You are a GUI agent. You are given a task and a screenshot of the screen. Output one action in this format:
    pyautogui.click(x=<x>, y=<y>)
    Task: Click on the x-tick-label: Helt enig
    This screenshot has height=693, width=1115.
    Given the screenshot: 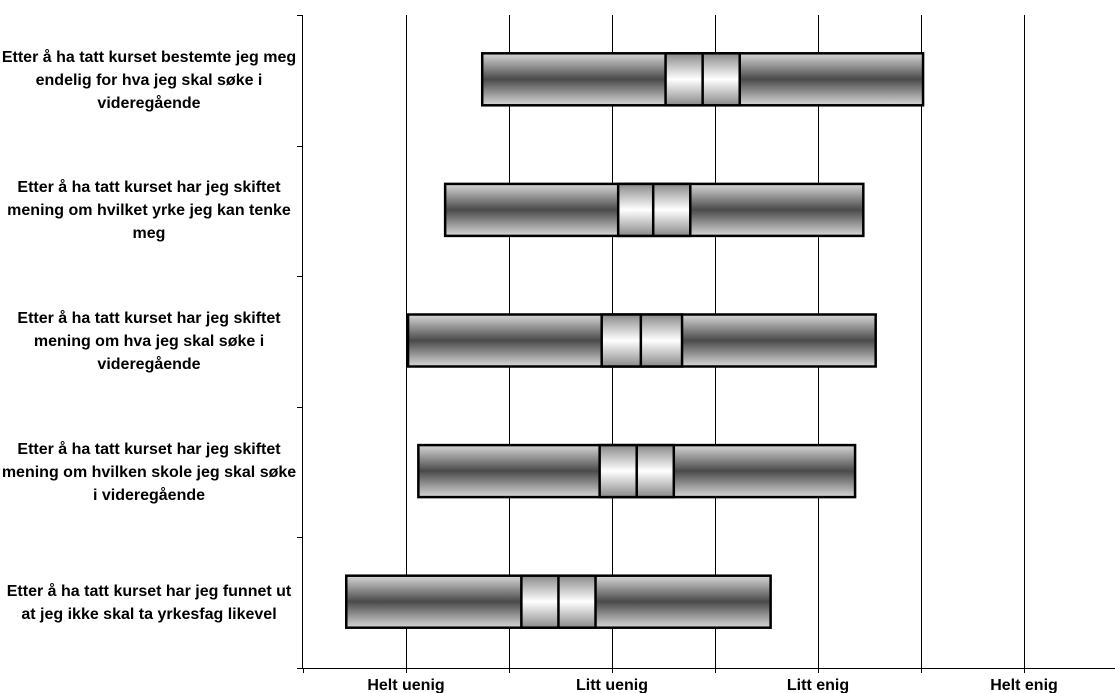 What is the action you would take?
    pyautogui.click(x=1024, y=685)
    